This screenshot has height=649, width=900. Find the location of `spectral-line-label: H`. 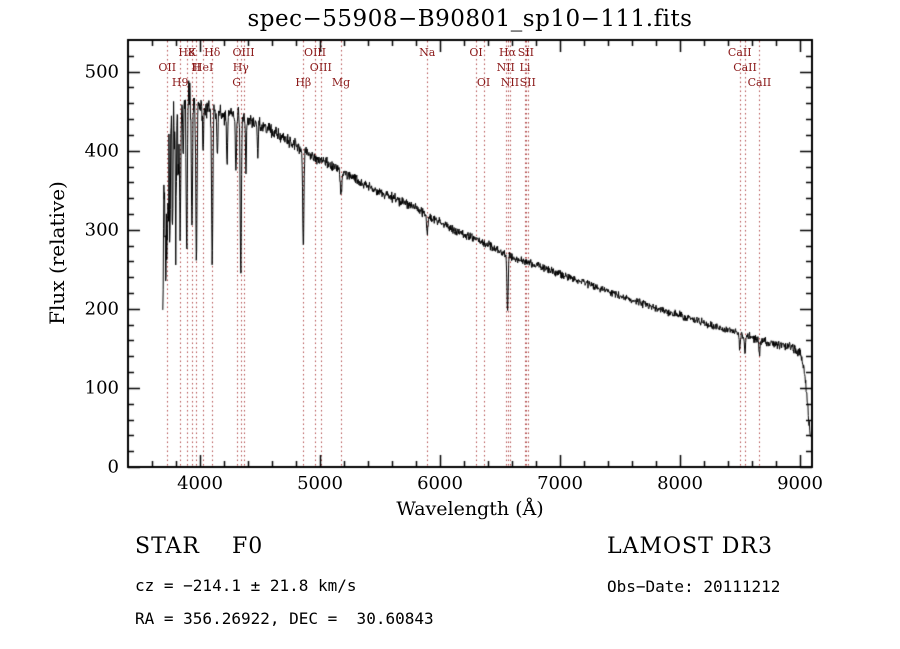

spectral-line-label: H is located at coordinates (196, 67).